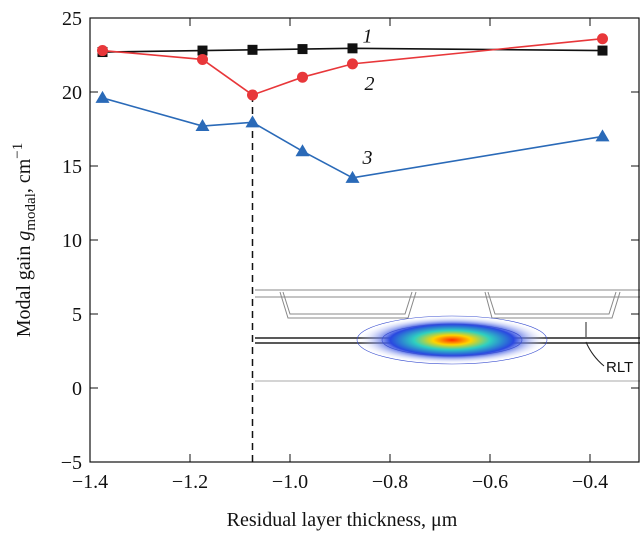 Image resolution: width=640 pixels, height=541 pixels. What do you see at coordinates (72, 167) in the screenshot?
I see `y-tick-label: 15` at bounding box center [72, 167].